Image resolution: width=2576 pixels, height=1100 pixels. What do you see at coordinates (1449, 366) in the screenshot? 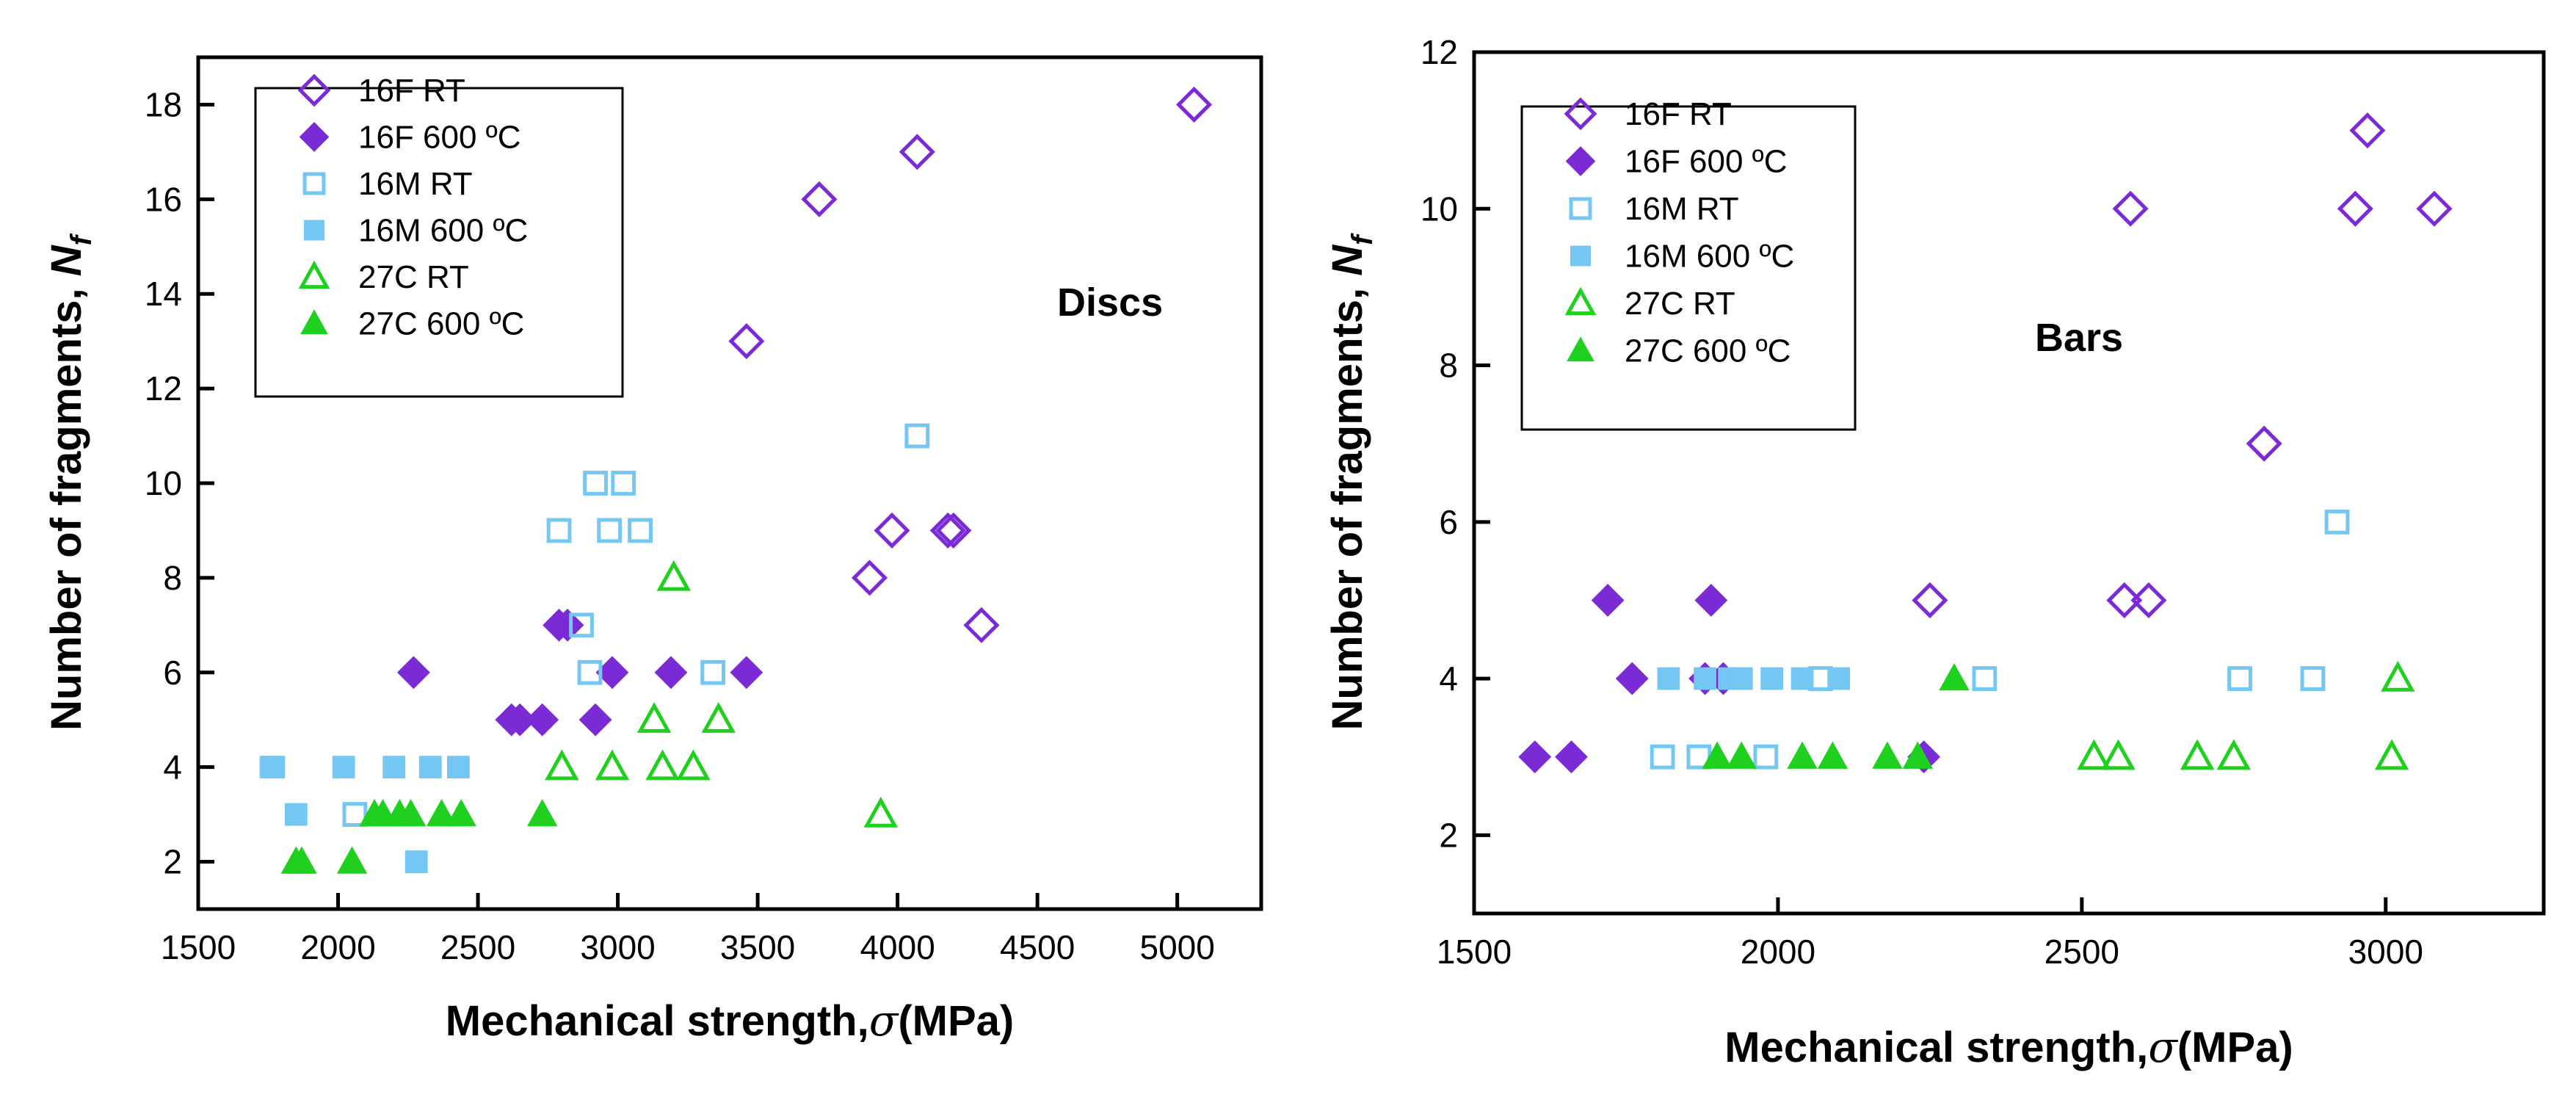
I see `y-tick-label: 8` at bounding box center [1449, 366].